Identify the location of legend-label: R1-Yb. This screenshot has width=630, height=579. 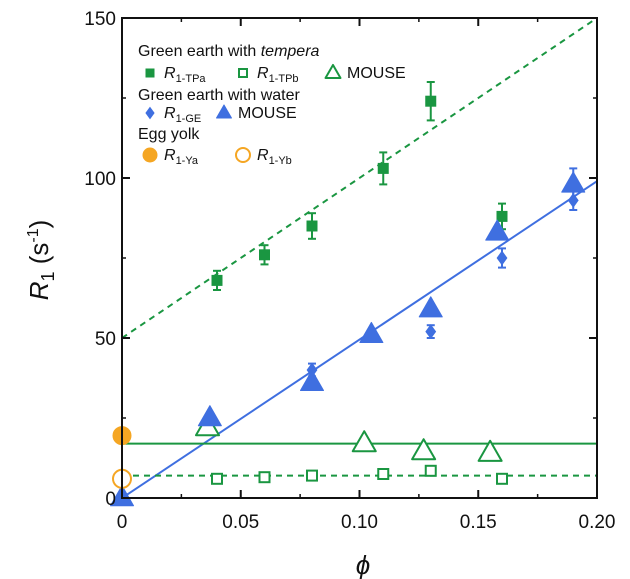
(274, 157).